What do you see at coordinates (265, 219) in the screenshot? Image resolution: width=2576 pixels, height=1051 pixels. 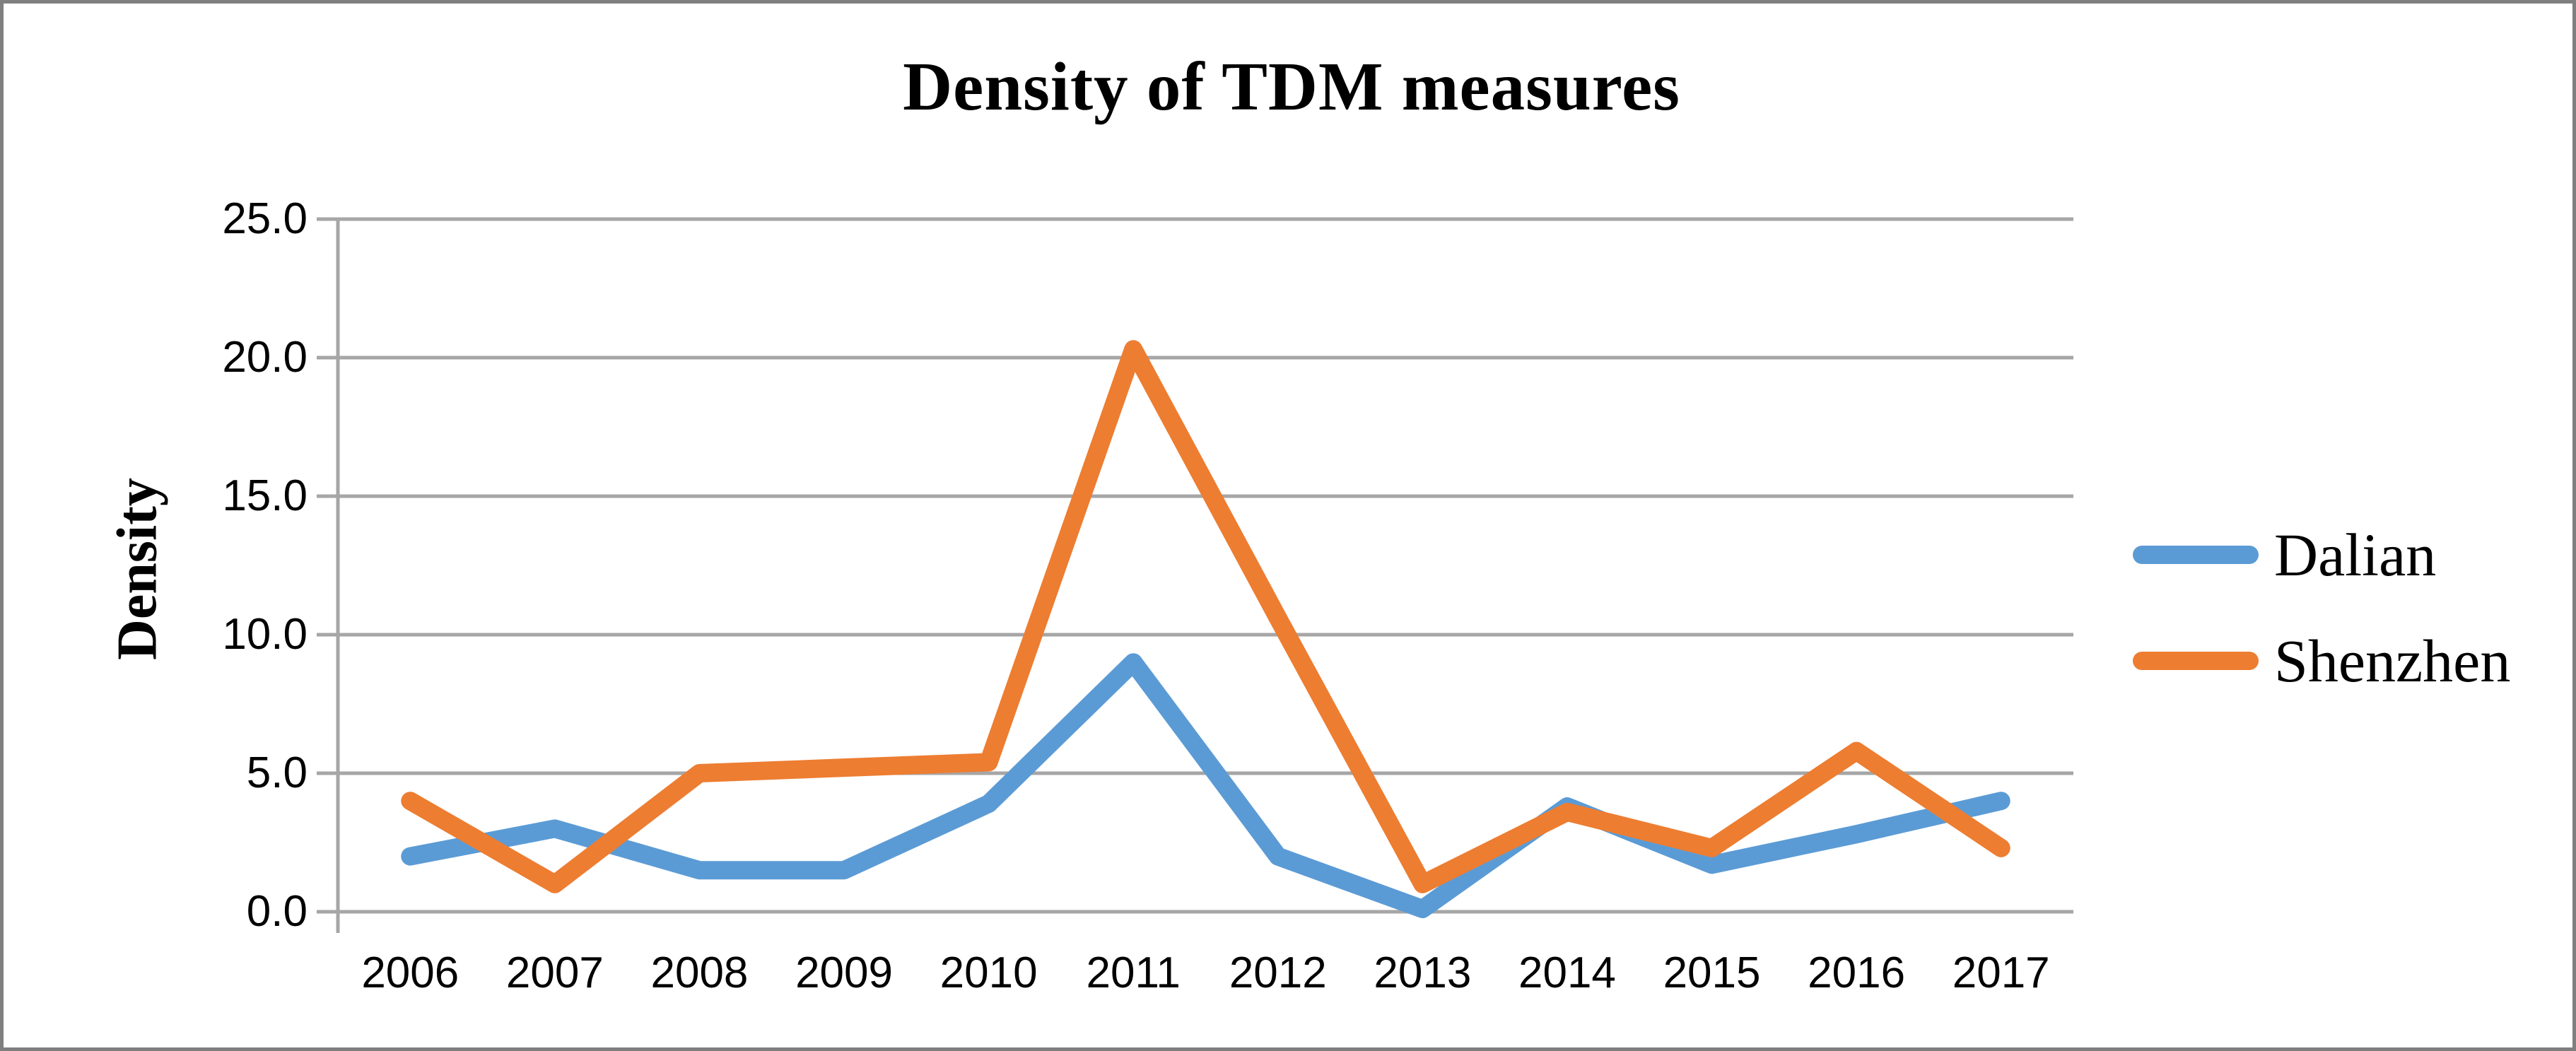 I see `y-tick-label-25.0: 25.0` at bounding box center [265, 219].